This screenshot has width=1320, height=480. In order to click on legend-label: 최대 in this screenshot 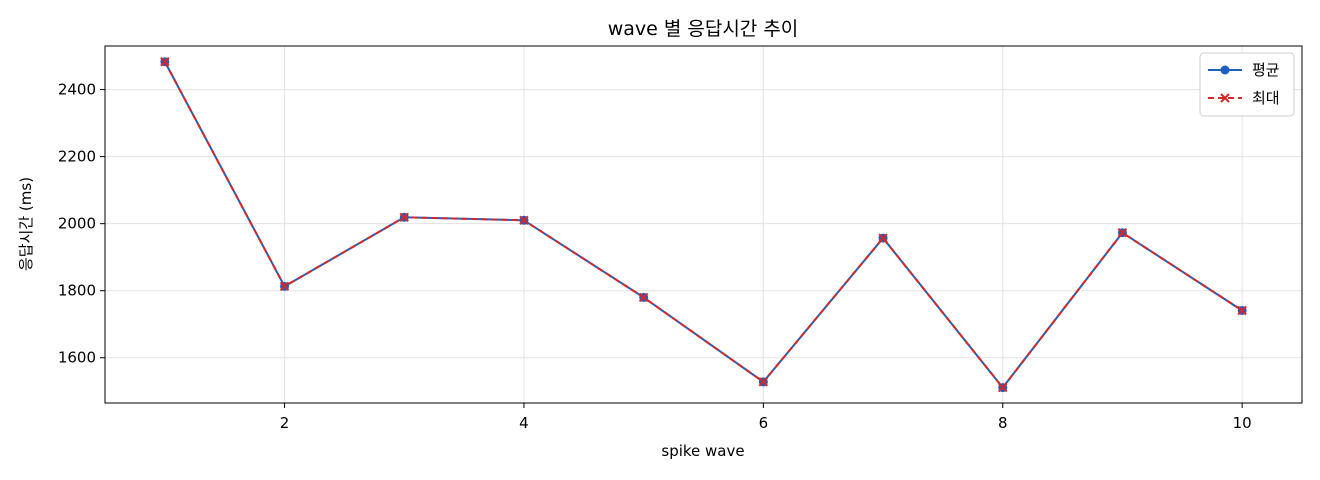, I will do `click(1266, 98)`.